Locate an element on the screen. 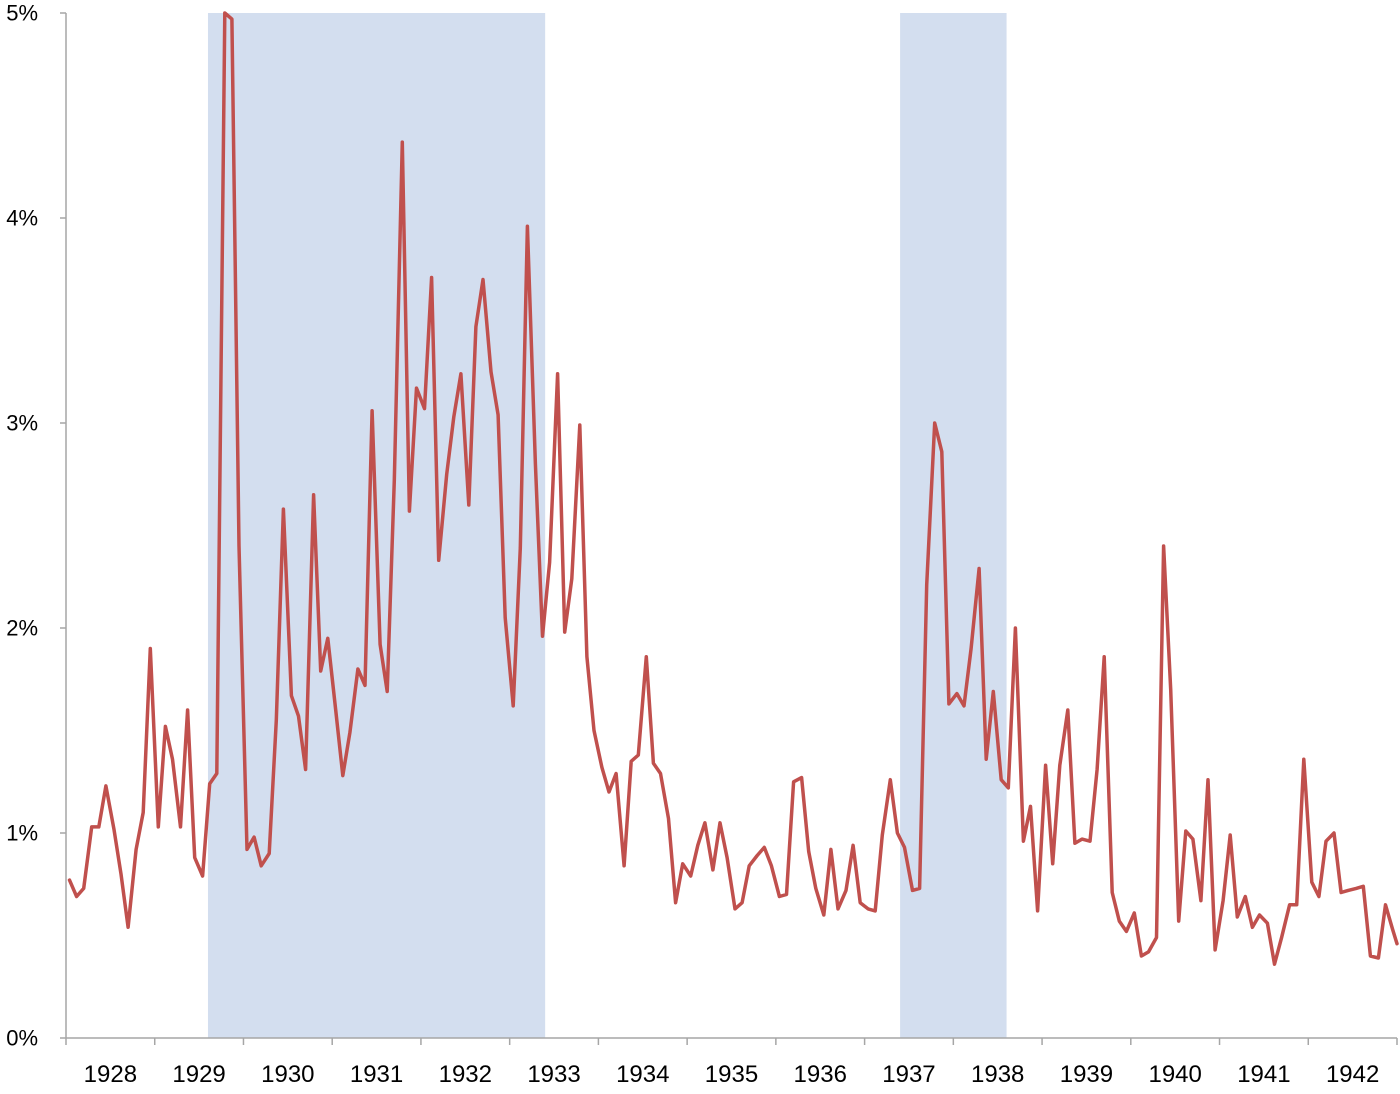  y-tick-label: 4% is located at coordinates (22, 218).